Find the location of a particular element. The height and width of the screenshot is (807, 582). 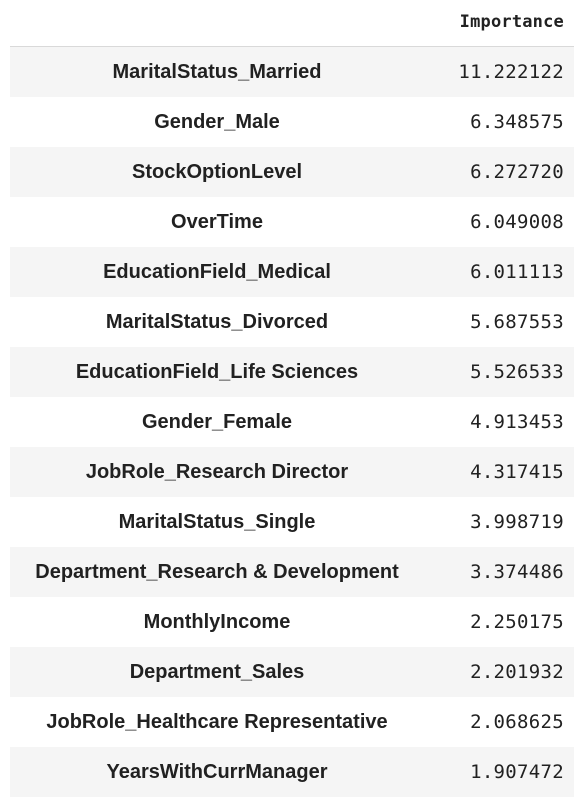

table-row: OverTime 6.049008 is located at coordinates (292, 222).